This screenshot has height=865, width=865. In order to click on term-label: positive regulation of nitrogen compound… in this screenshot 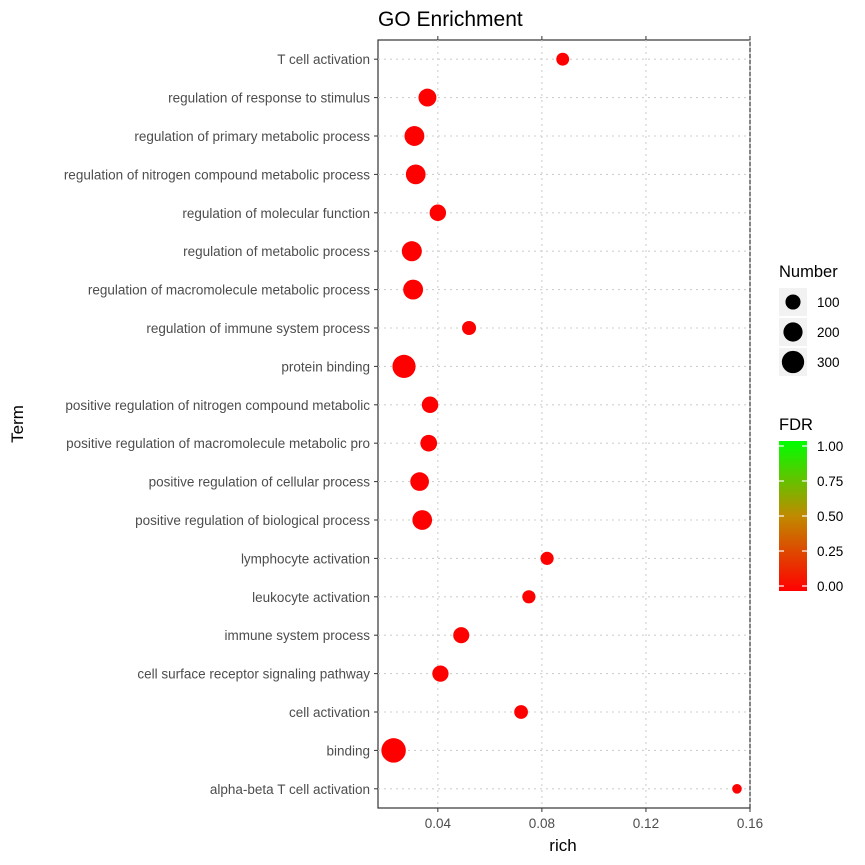, I will do `click(217, 405)`.